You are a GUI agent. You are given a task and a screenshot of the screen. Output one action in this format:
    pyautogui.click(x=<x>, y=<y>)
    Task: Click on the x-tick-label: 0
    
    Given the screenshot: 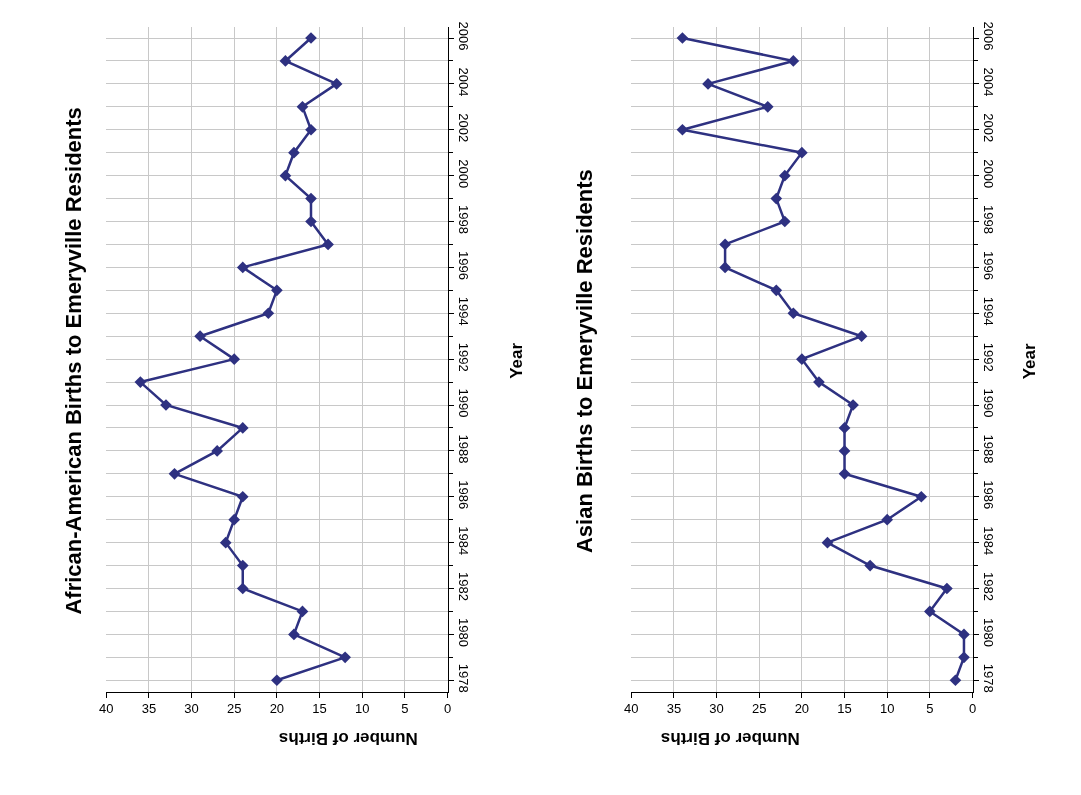 What is the action you would take?
    pyautogui.click(x=447, y=709)
    